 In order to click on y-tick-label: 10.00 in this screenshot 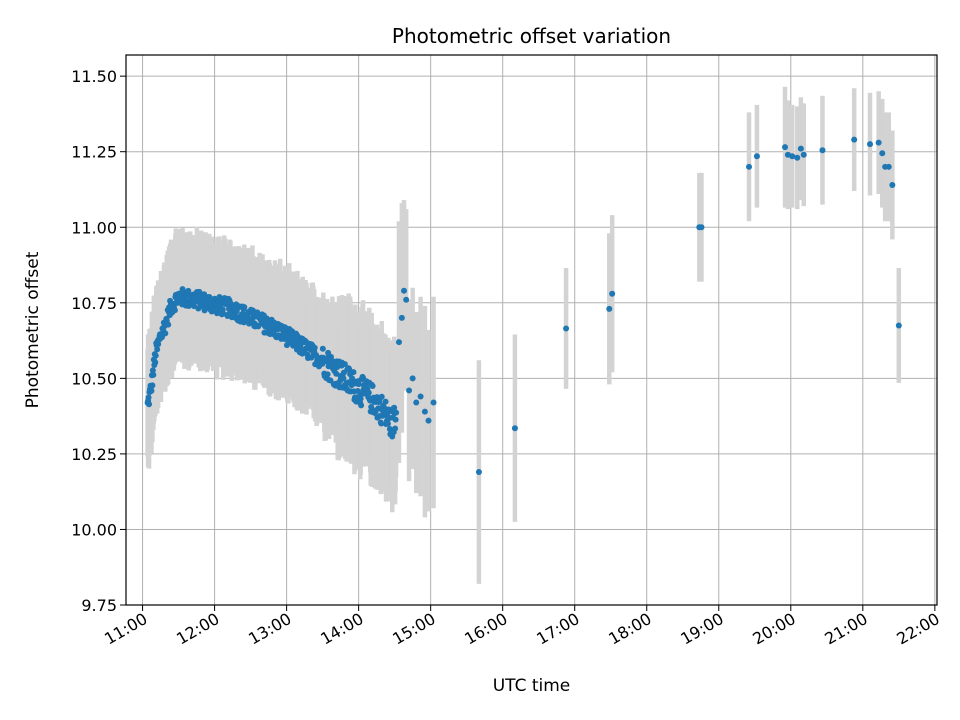, I will do `click(94, 529)`.